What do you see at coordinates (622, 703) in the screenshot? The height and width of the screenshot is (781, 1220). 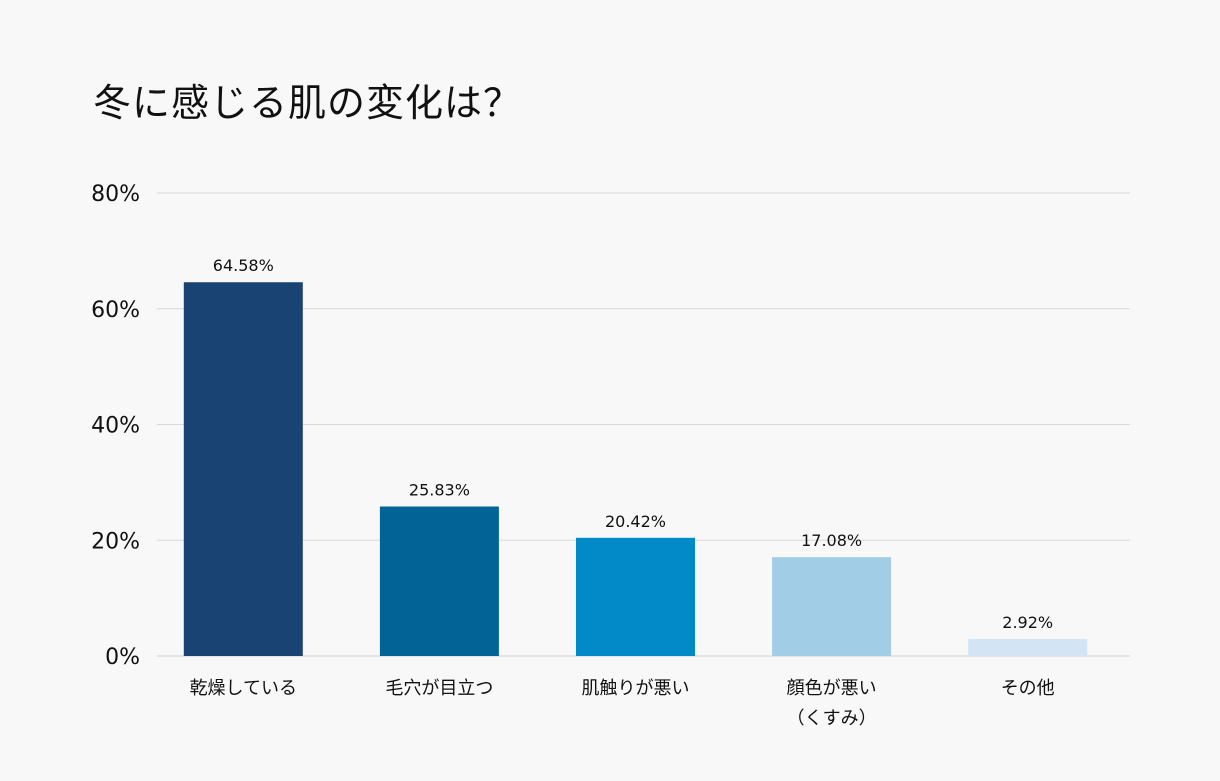 I see `category-labels: 乾燥している 毛穴が目立つ 肌触りが悪い 顔色が悪い （くすみ） その他` at bounding box center [622, 703].